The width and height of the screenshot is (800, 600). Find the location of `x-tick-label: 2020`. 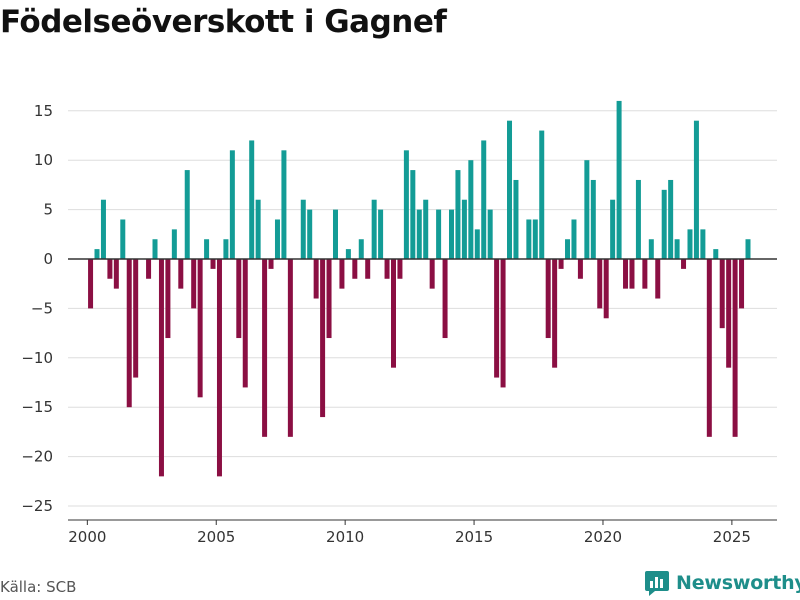

x-tick-label: 2020 is located at coordinates (603, 537).